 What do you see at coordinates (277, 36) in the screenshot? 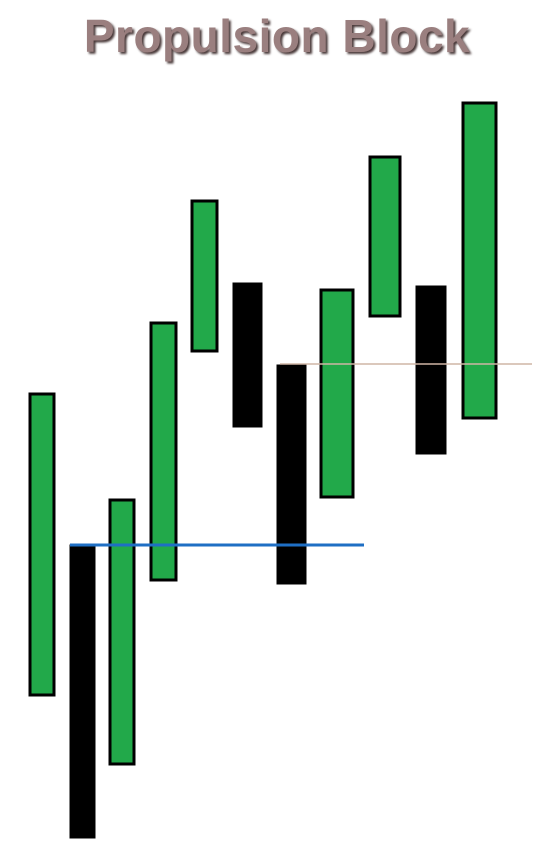
I see `page-title: Propulsion Block` at bounding box center [277, 36].